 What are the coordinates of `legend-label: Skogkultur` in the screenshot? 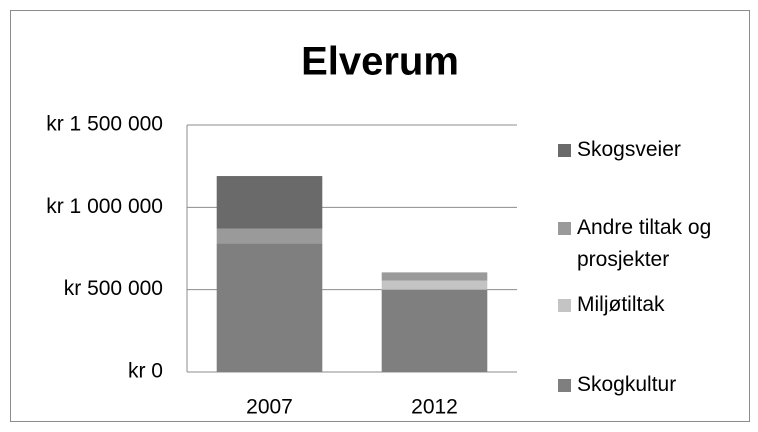 It's located at (627, 384).